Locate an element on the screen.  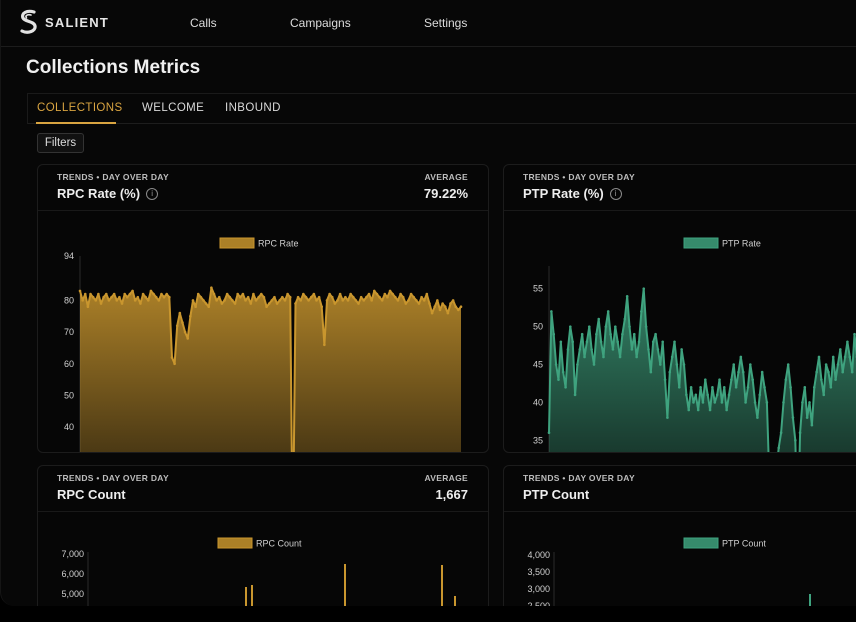
bottom-strip is located at coordinates (428, 614).